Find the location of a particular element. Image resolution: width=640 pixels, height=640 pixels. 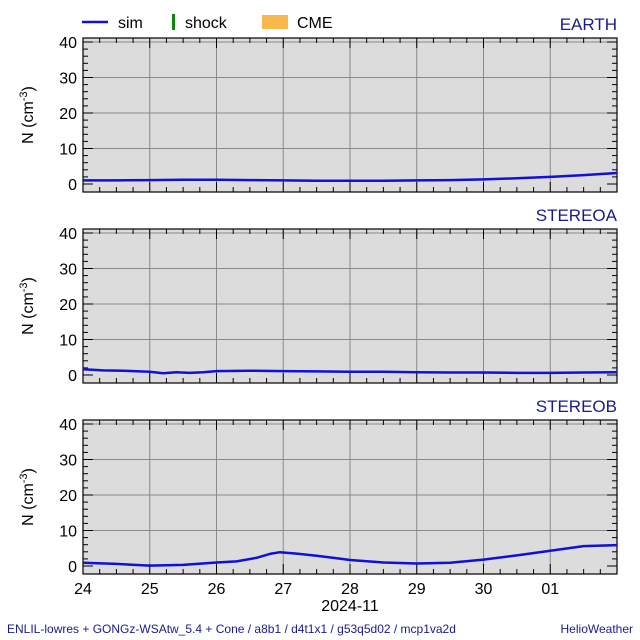

x-tick-label: 24 is located at coordinates (83, 589).